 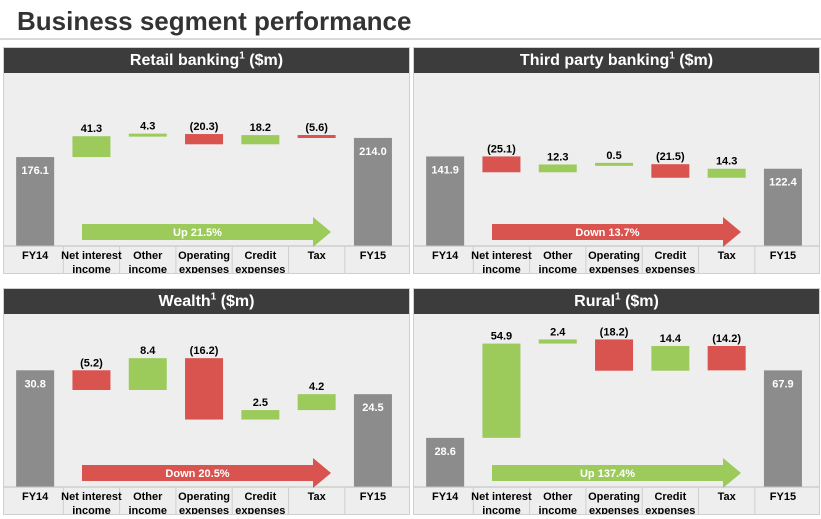 What do you see at coordinates (184, 301) in the screenshot?
I see `panel-title: Wealth` at bounding box center [184, 301].